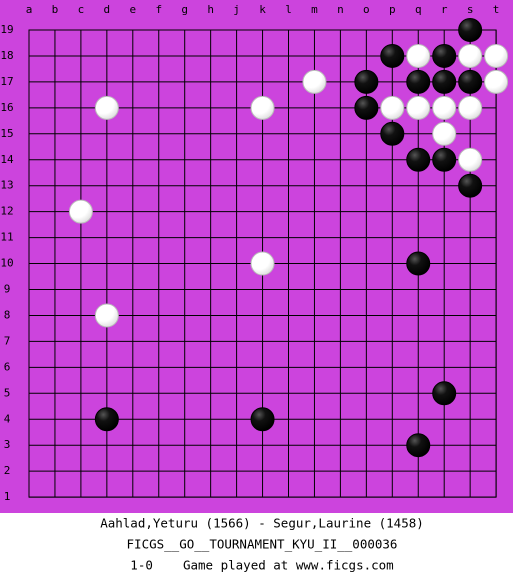  I want to click on row-label: 15, so click(6, 133).